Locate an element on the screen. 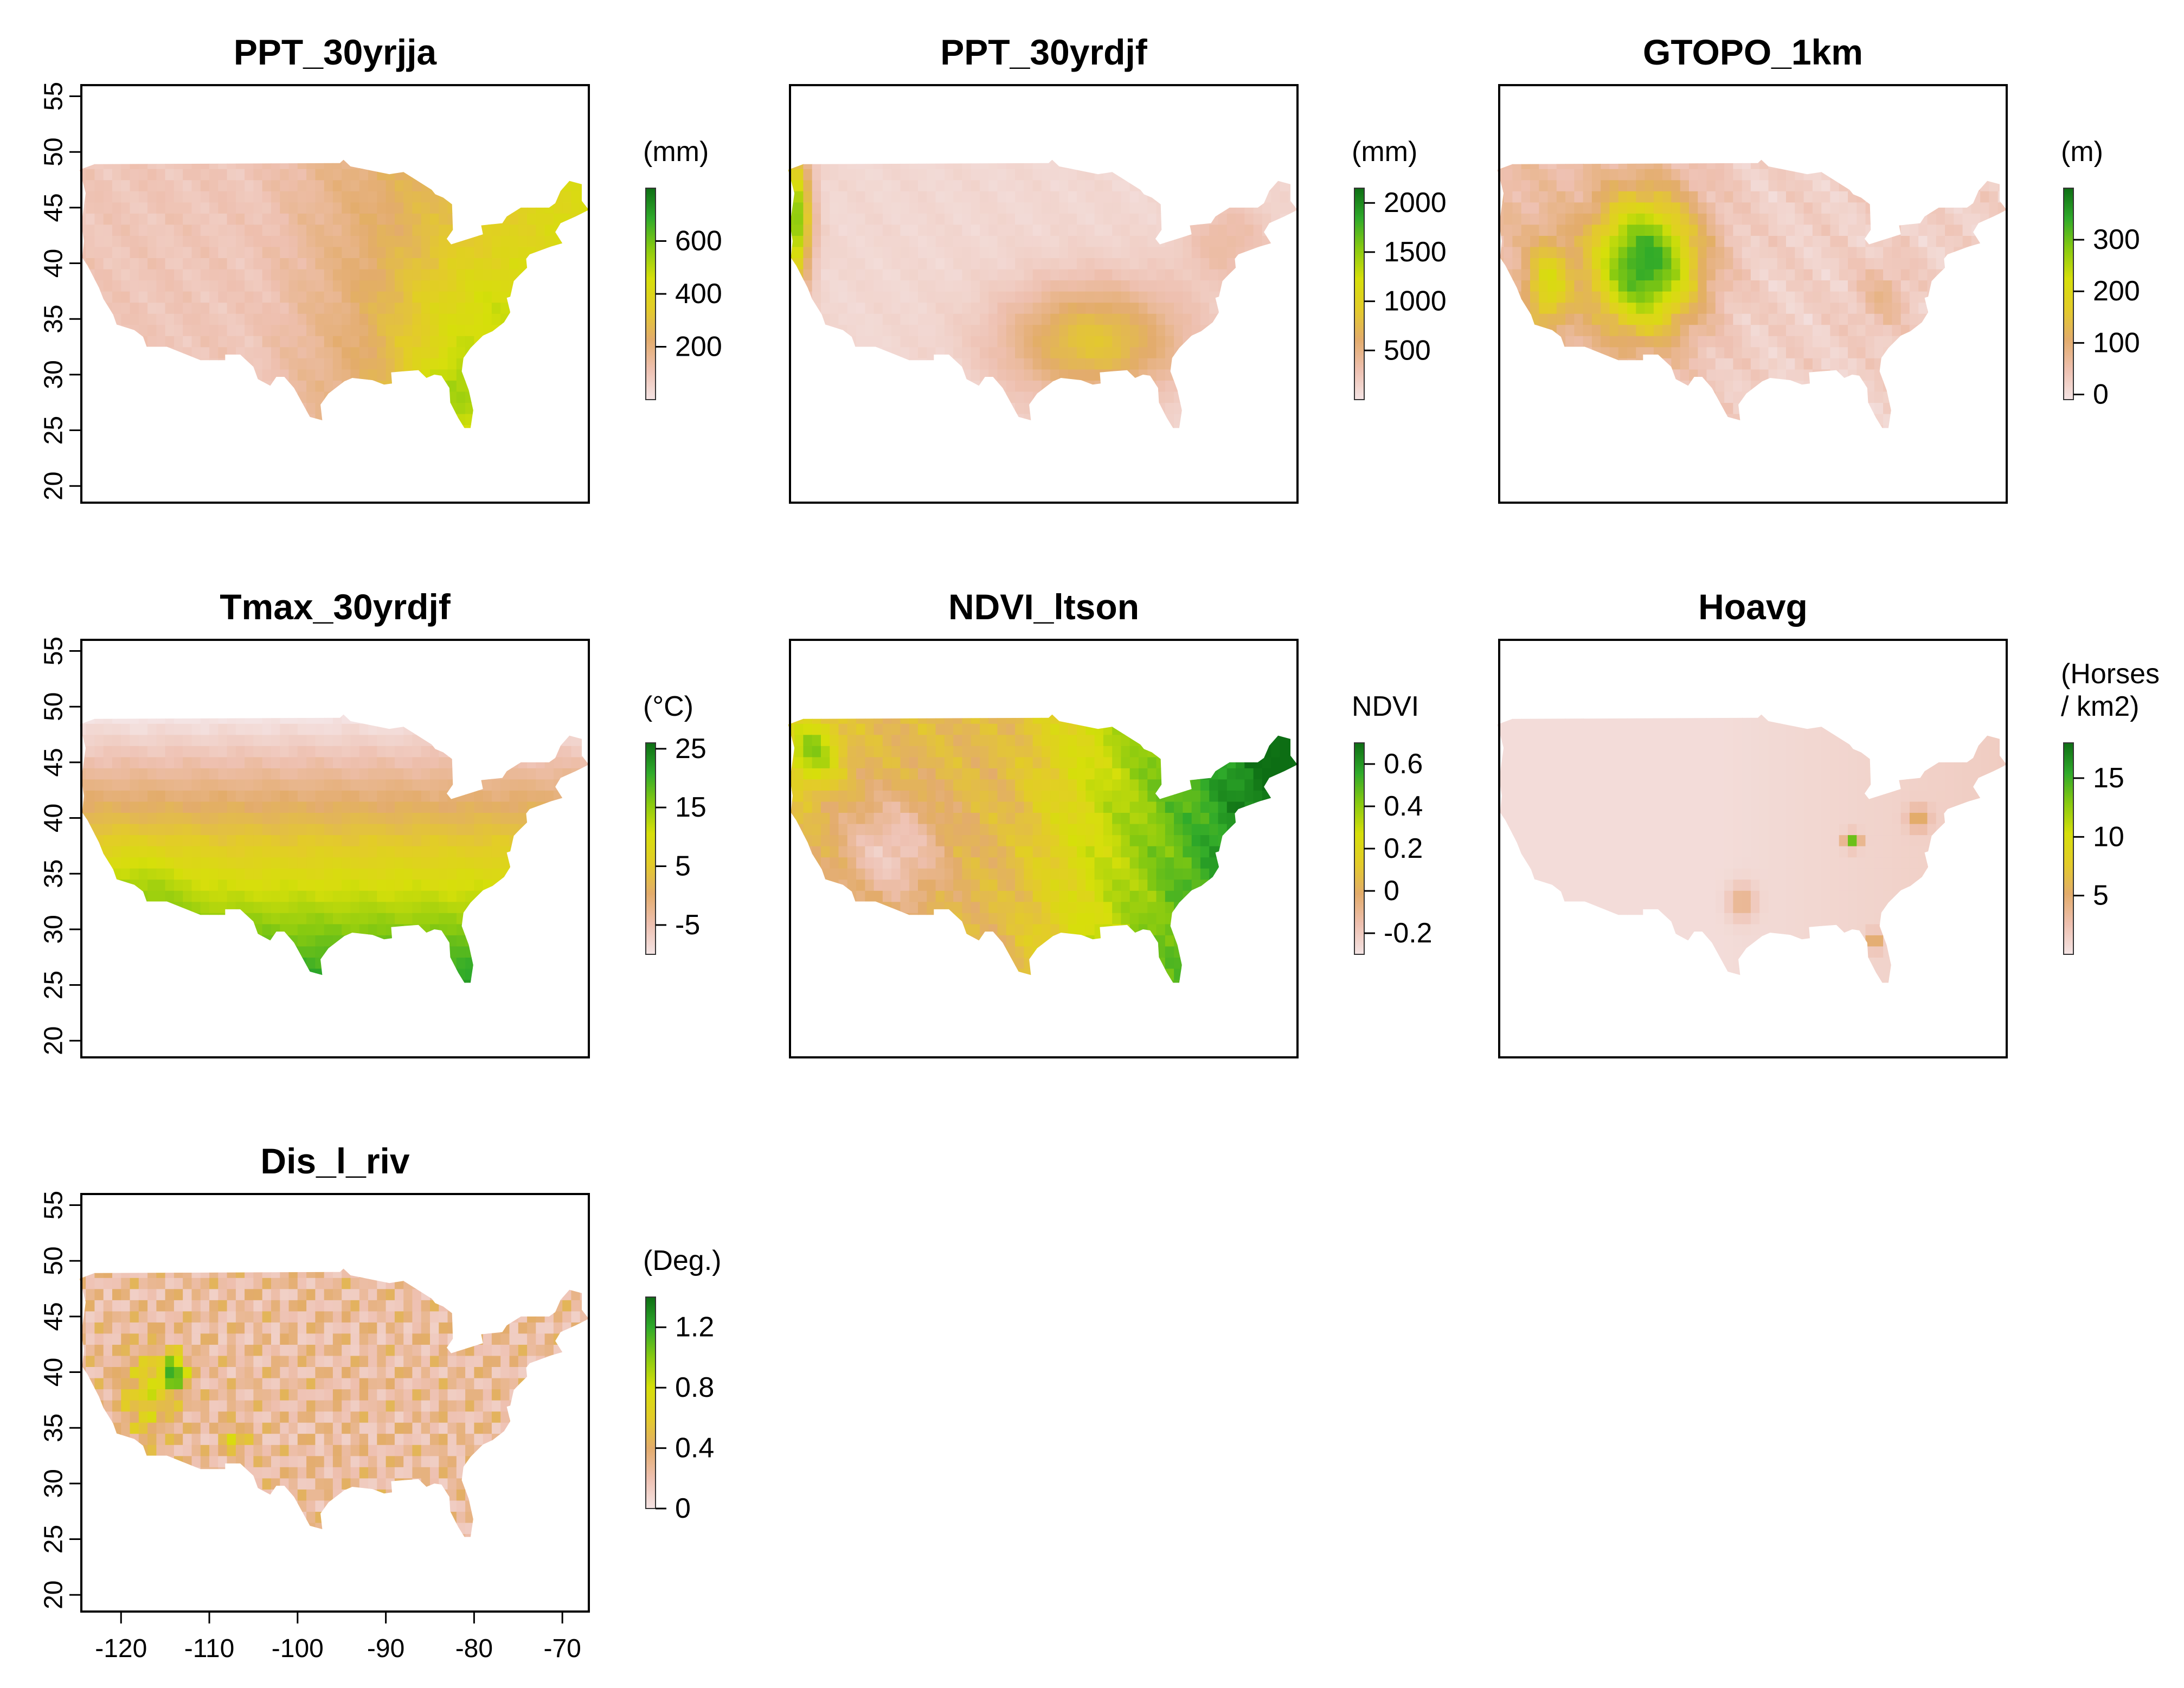 The height and width of the screenshot is (1688, 2184). y-tick-label: 55 is located at coordinates (54, 96).